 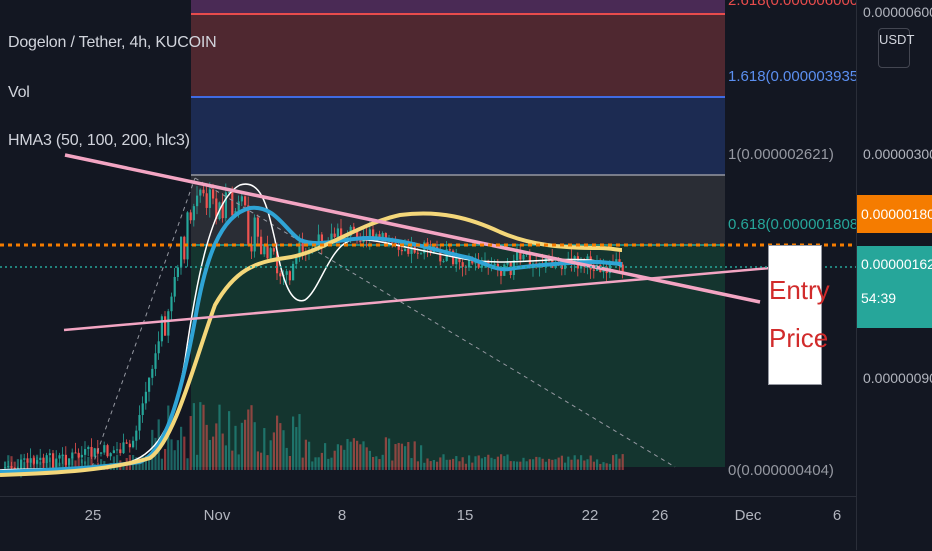 What do you see at coordinates (792, 76) in the screenshot?
I see `fib-label-1618: 1.618(0.000003935)` at bounding box center [792, 76].